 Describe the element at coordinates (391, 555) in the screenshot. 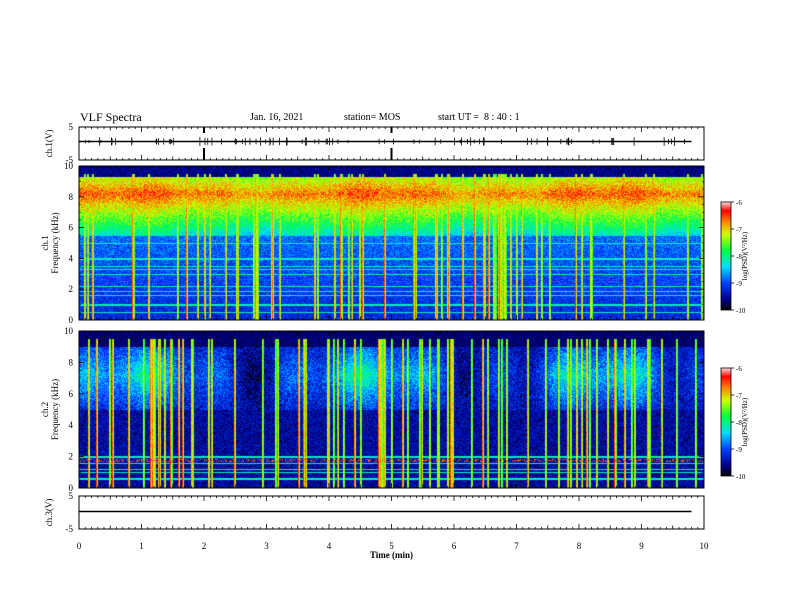

I see `x-axis-label: Time (min)` at that location.